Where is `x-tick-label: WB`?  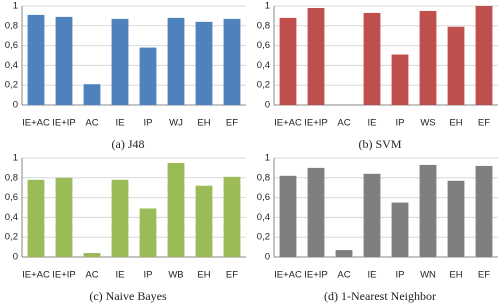 x-tick-label: WB is located at coordinates (175, 275).